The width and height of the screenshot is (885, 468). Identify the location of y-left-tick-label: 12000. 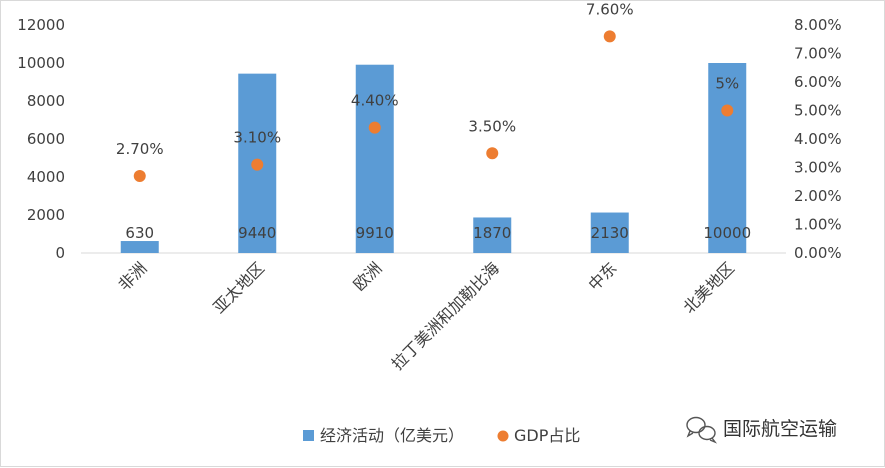
(41, 25).